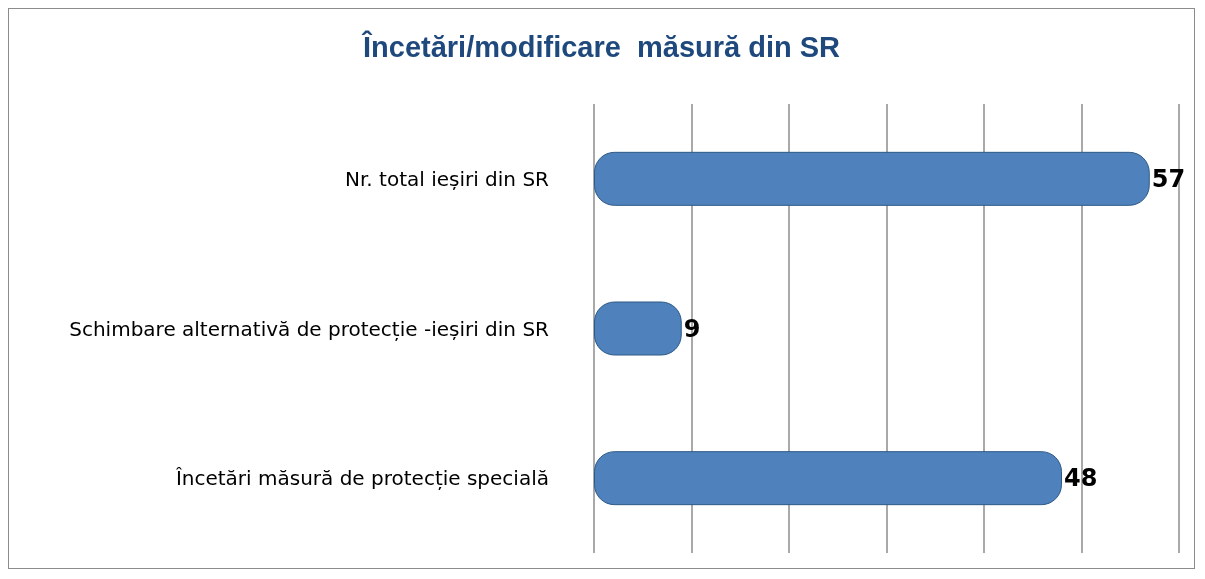 This screenshot has width=1205, height=579. Describe the element at coordinates (1168, 178) in the screenshot. I see `data-label: 57` at that location.